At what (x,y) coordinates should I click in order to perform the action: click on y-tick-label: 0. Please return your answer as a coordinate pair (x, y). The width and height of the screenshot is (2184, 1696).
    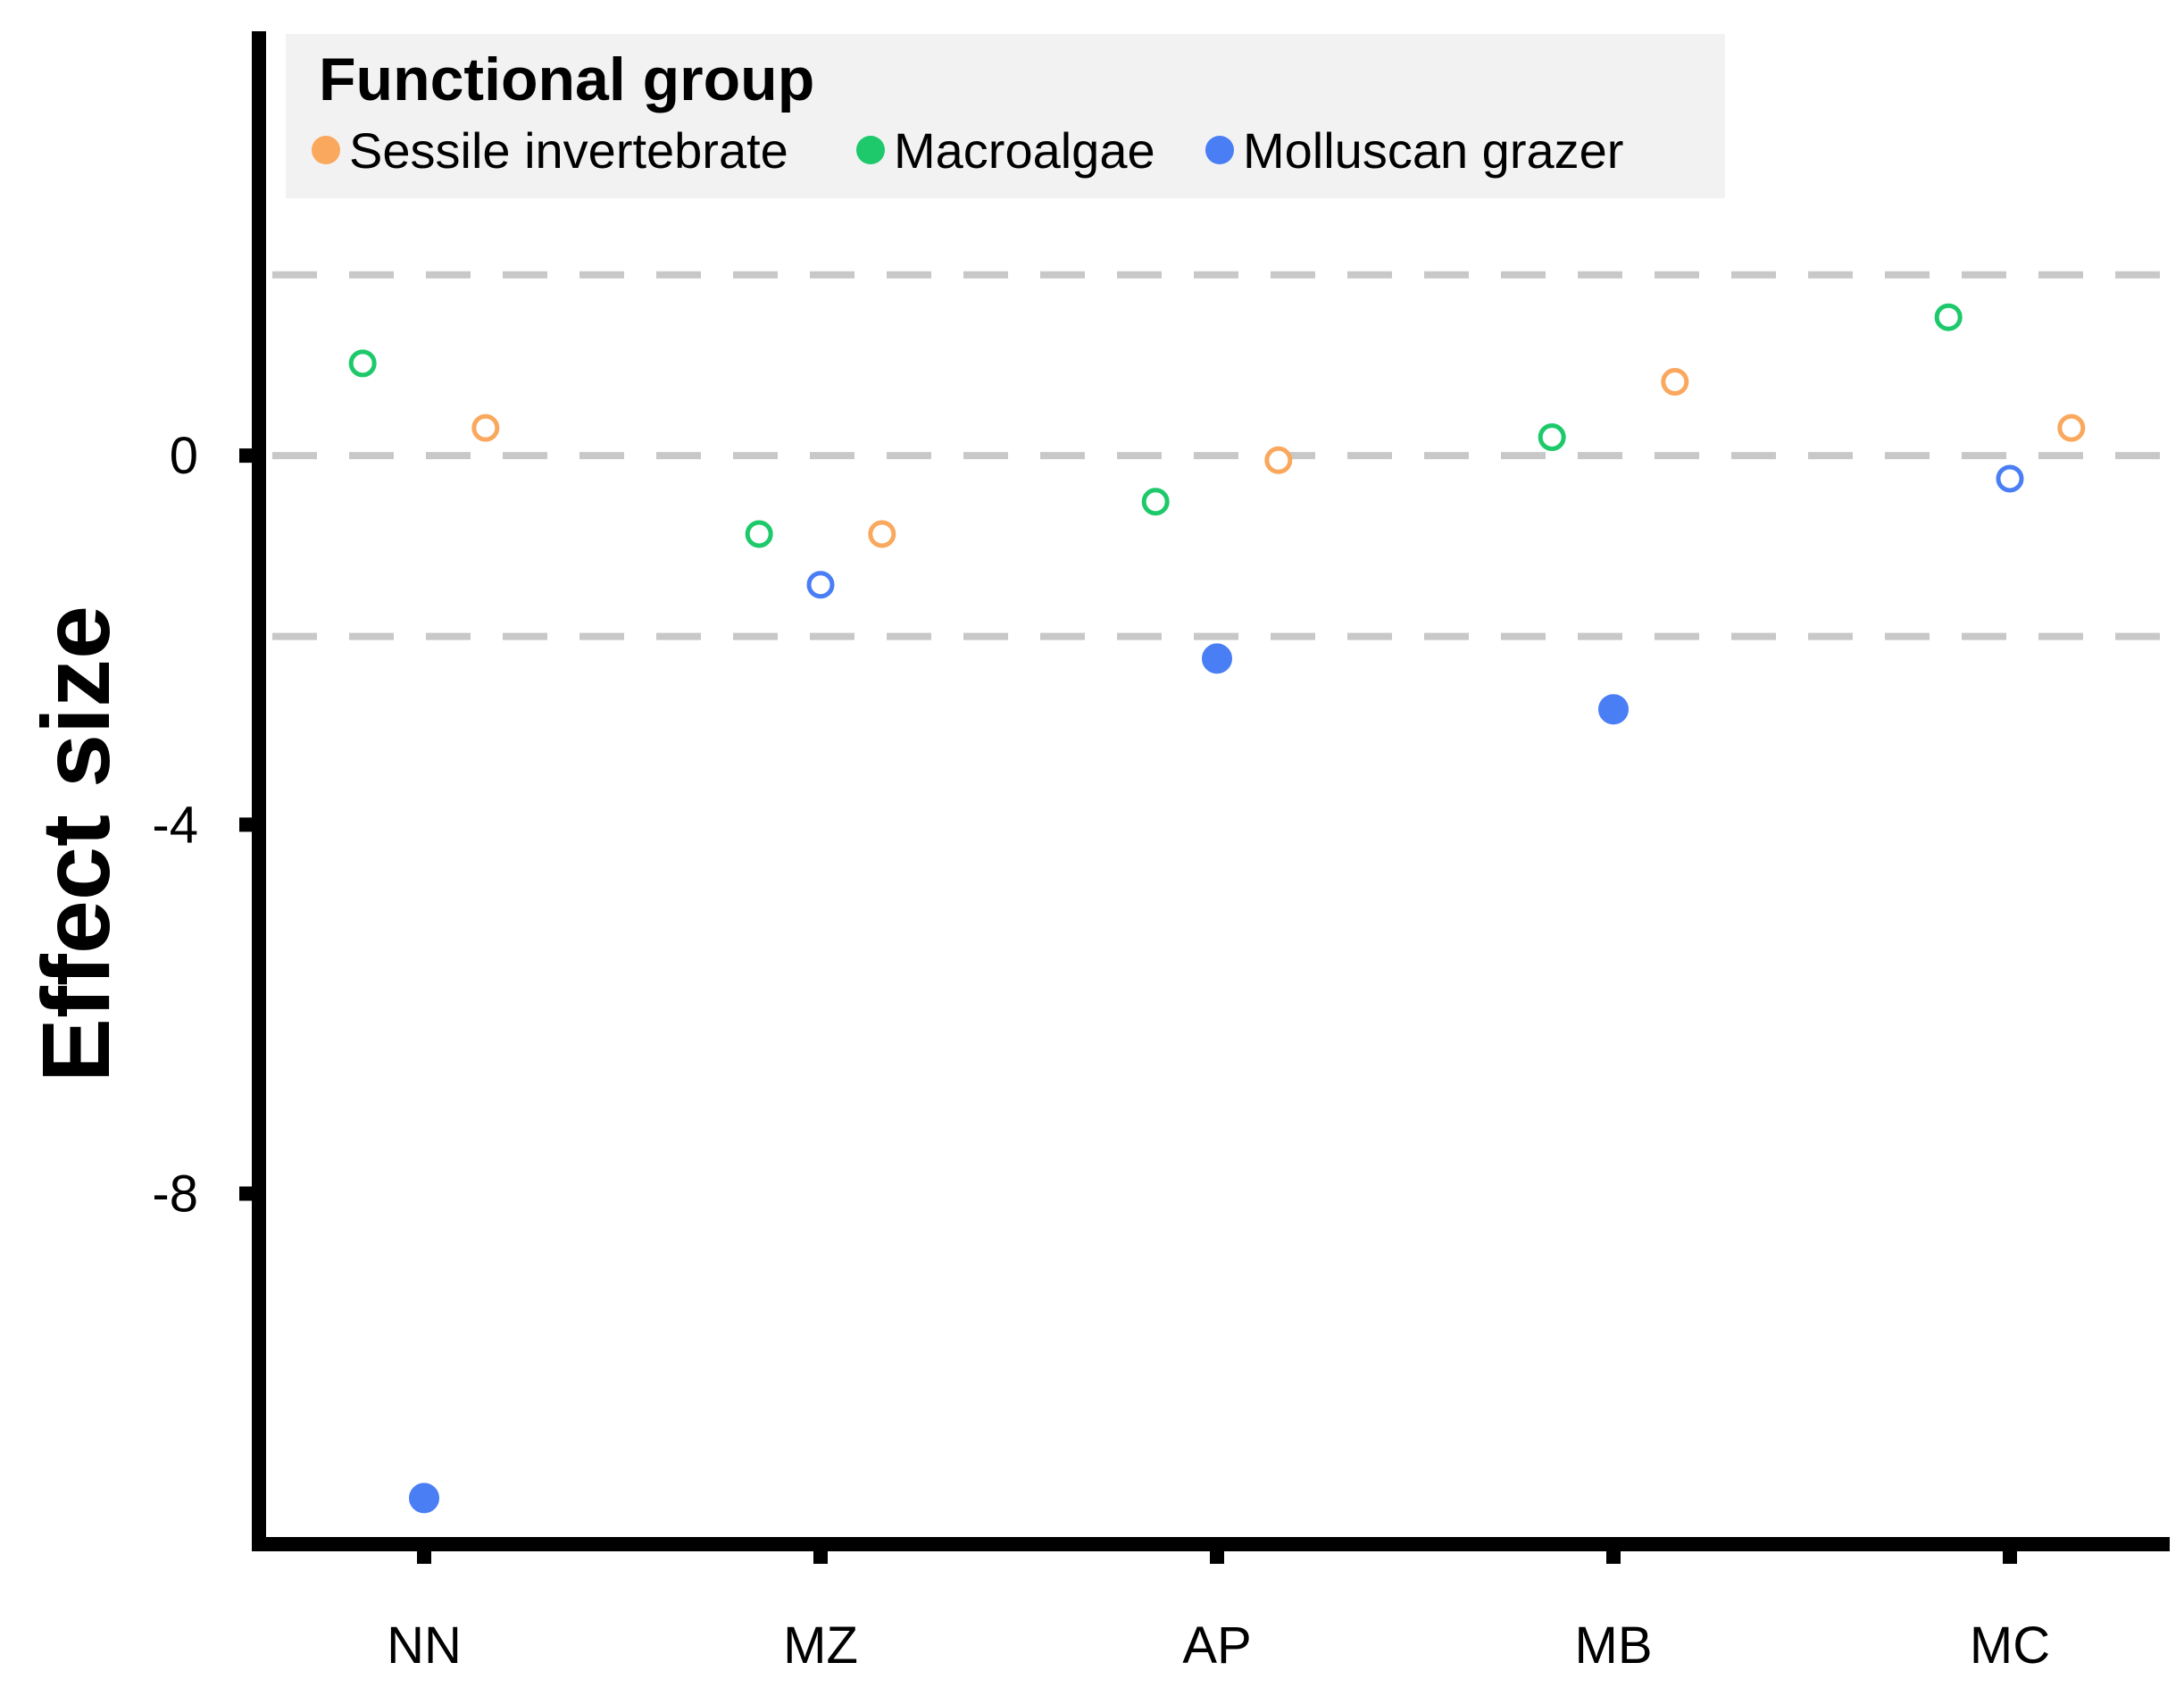
    Looking at the image, I should click on (184, 456).